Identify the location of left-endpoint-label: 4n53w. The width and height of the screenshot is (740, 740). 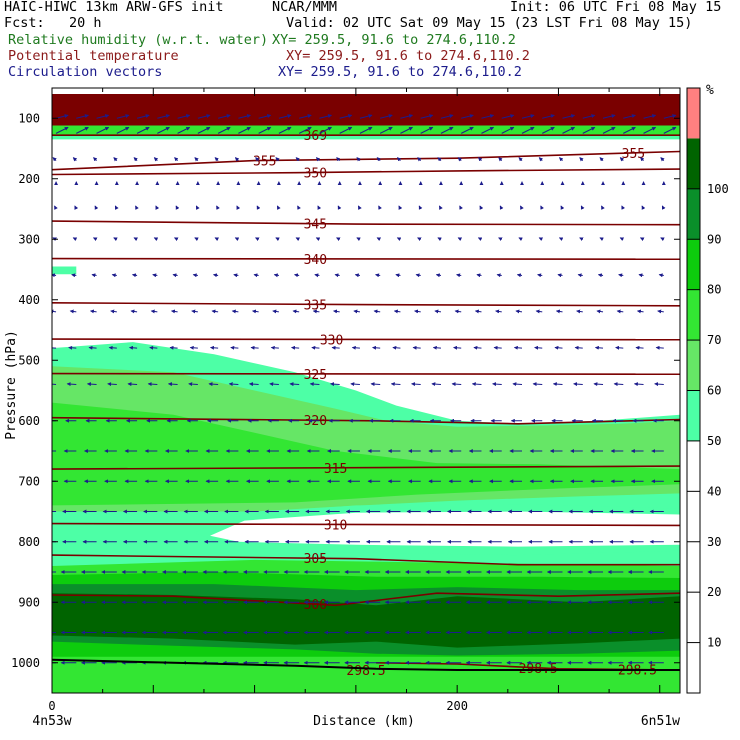
(51, 721).